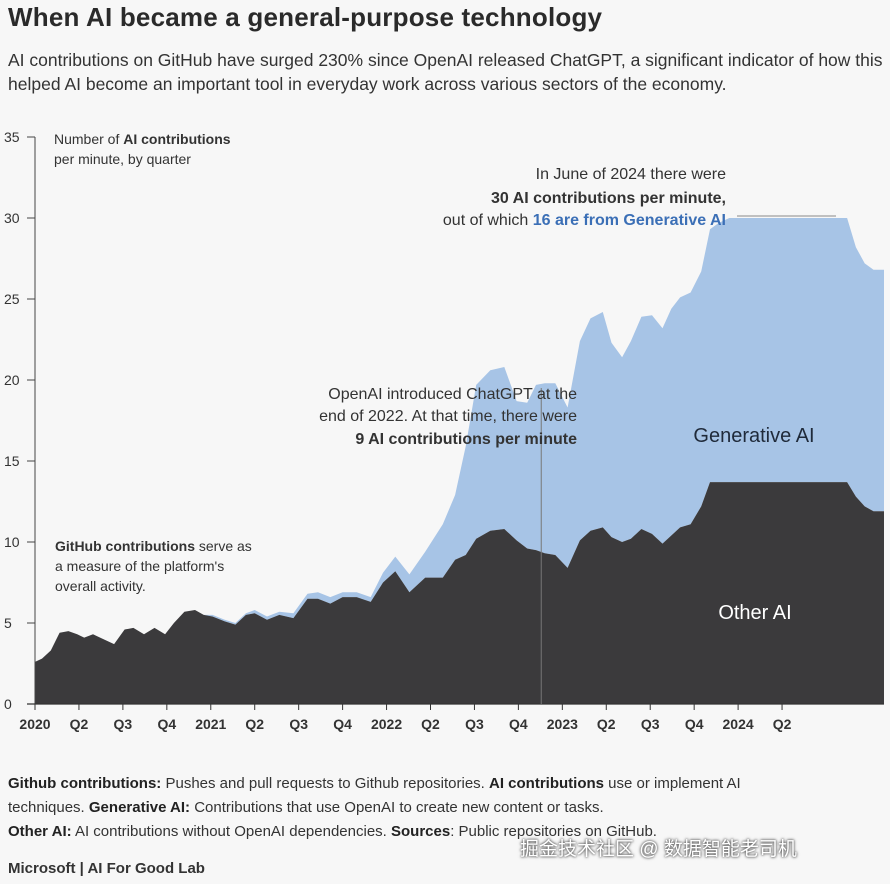 The height and width of the screenshot is (884, 890). What do you see at coordinates (48, 807) in the screenshot?
I see `footer-text: techniques.` at bounding box center [48, 807].